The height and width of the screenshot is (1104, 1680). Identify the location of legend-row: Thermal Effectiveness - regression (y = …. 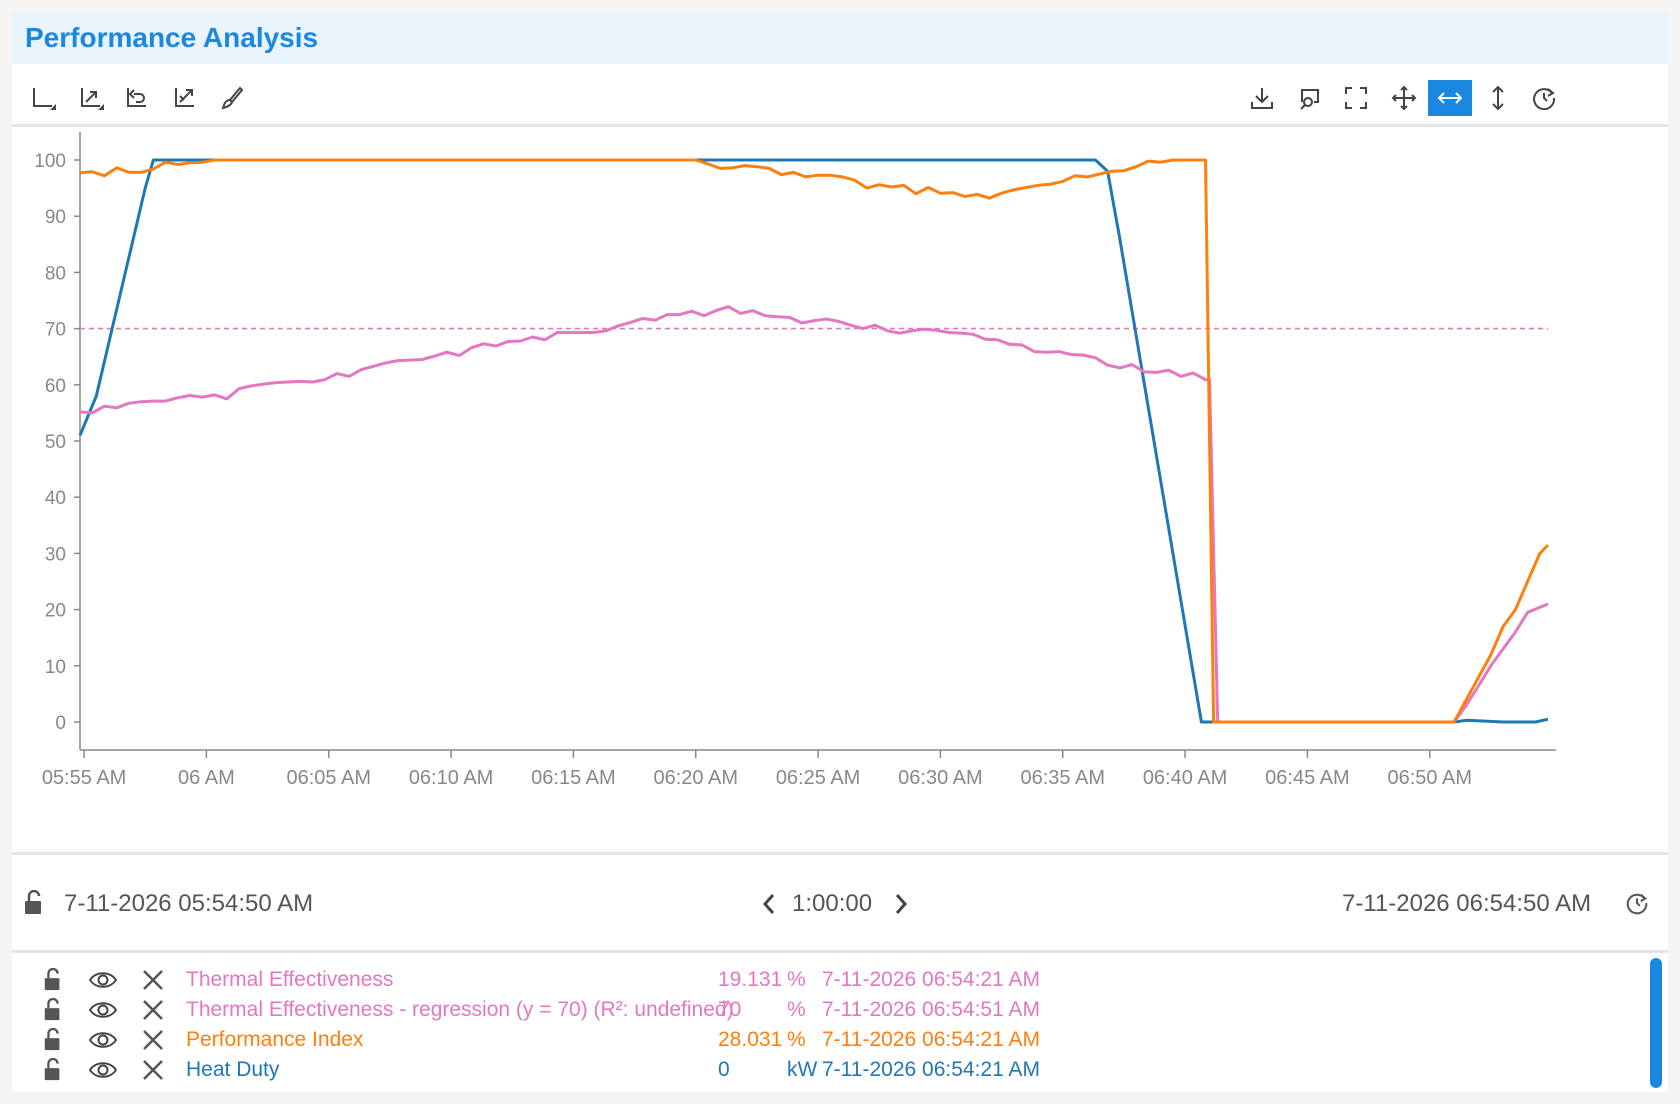
(832, 1010).